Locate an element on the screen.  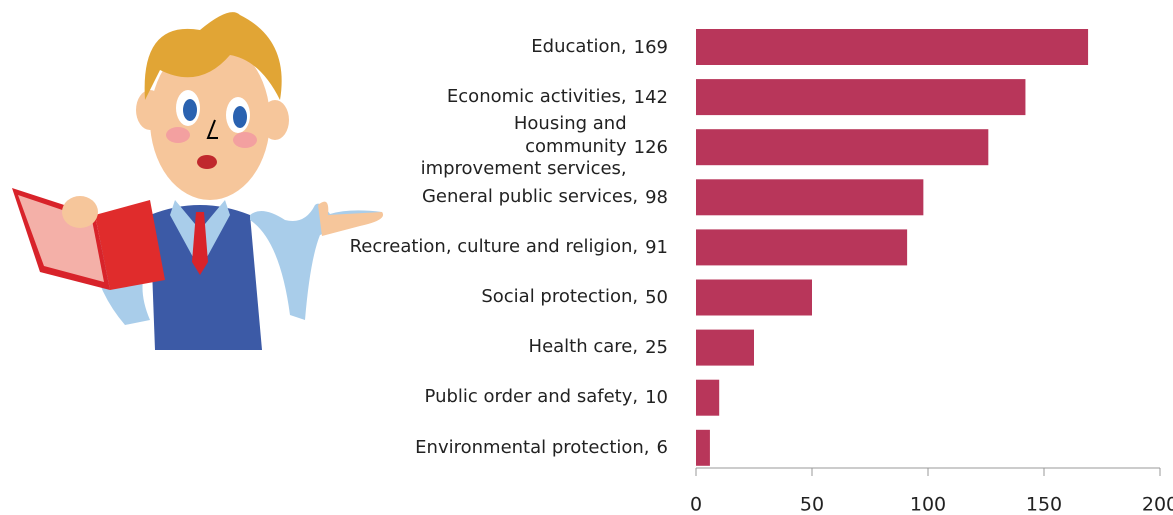
label-row: General public services, 98 is located at coordinates (545, 197).